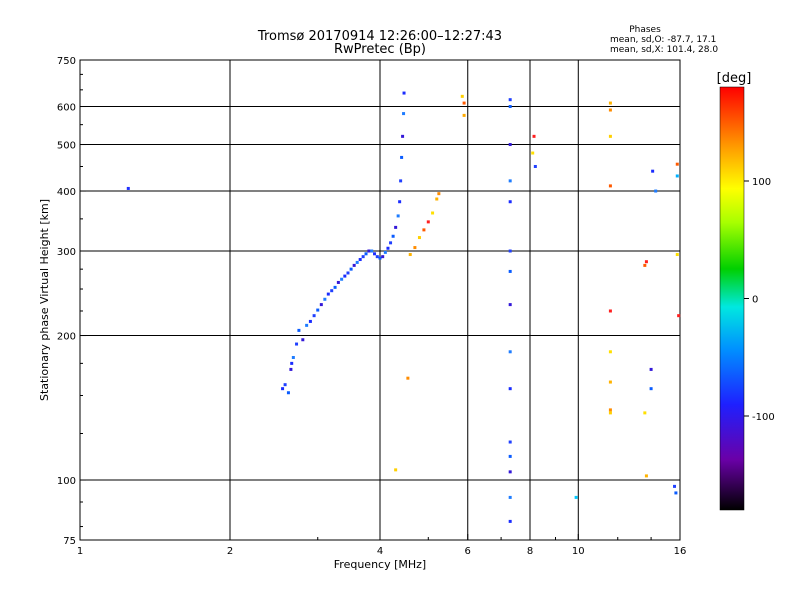  I want to click on x-tick-label: 4, so click(380, 551).